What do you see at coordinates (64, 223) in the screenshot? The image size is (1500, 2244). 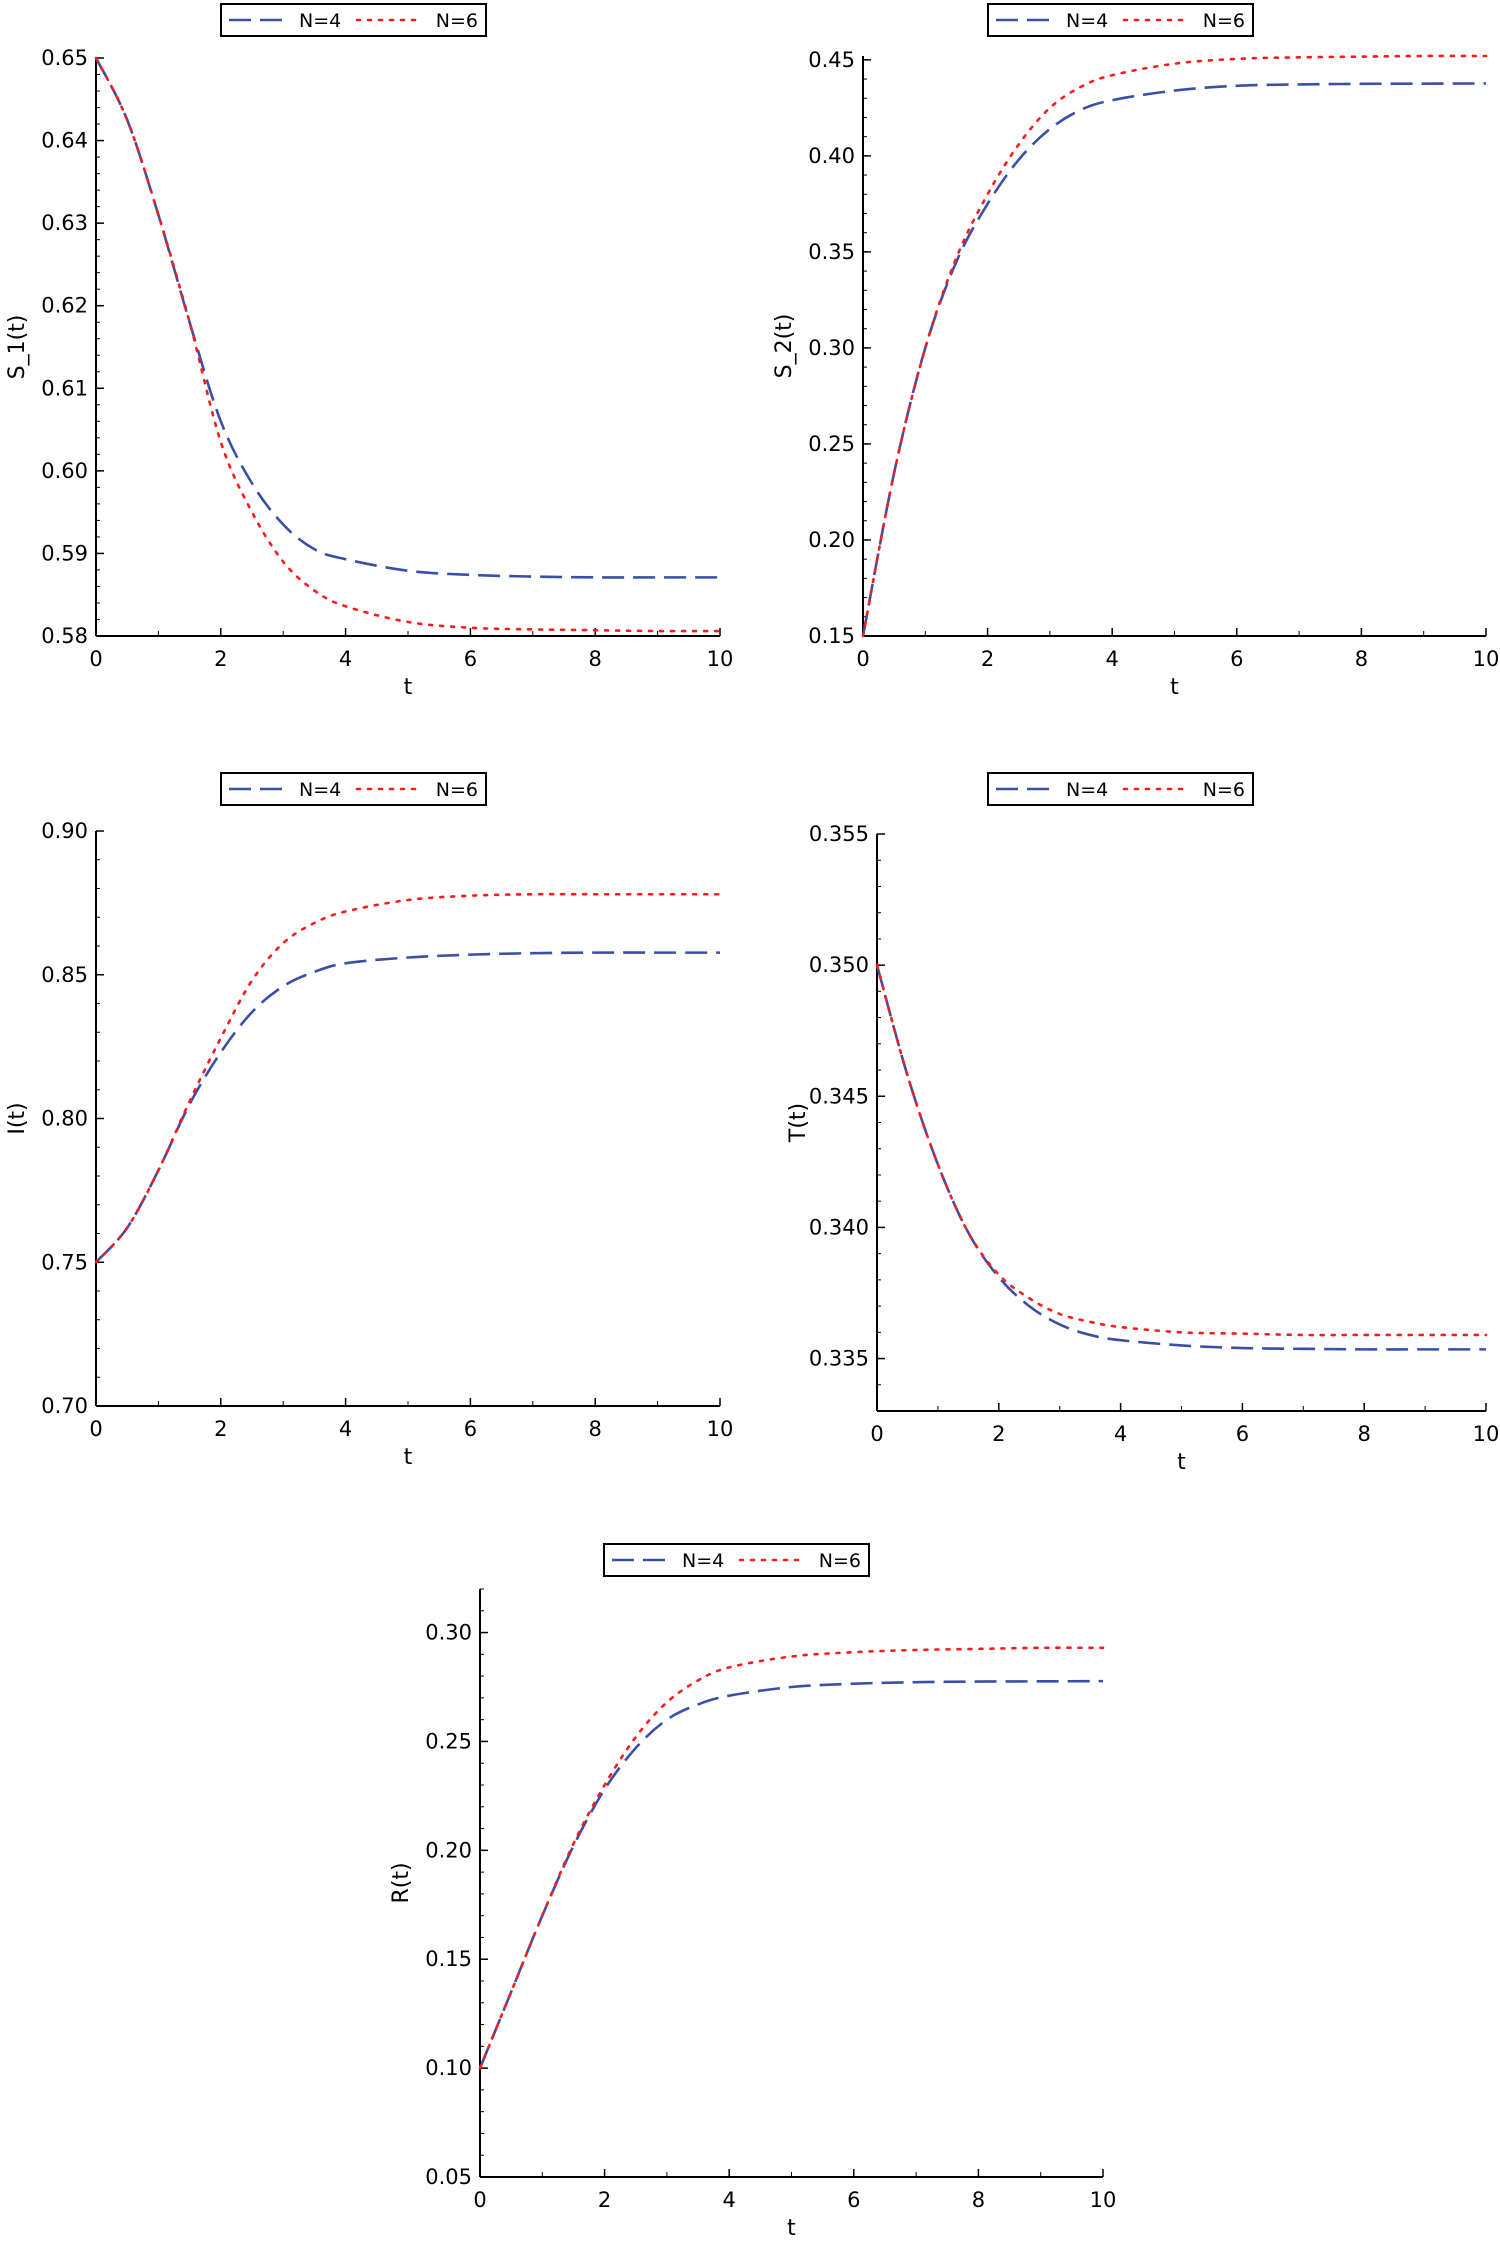 I see `y-tick-label: 0.63` at bounding box center [64, 223].